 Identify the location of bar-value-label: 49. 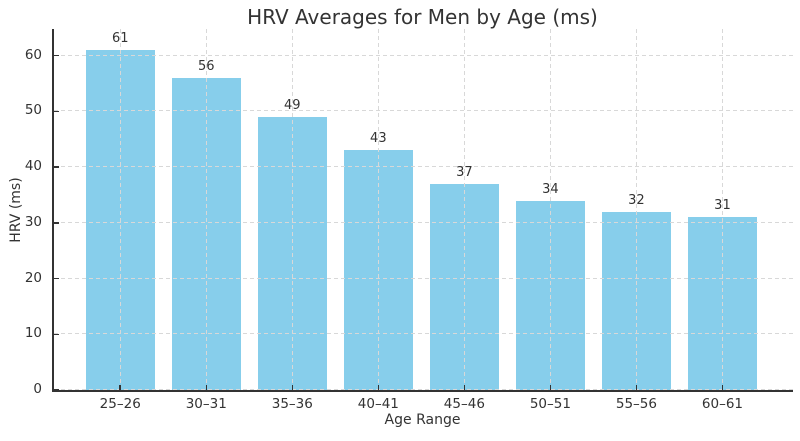
(292, 106).